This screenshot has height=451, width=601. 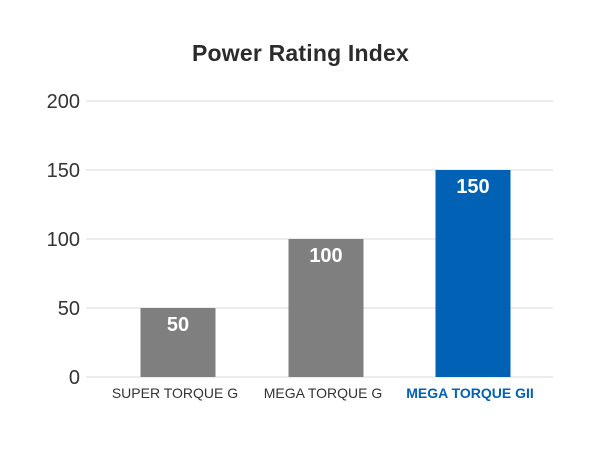 What do you see at coordinates (63, 240) in the screenshot?
I see `y-tick-label: 100` at bounding box center [63, 240].